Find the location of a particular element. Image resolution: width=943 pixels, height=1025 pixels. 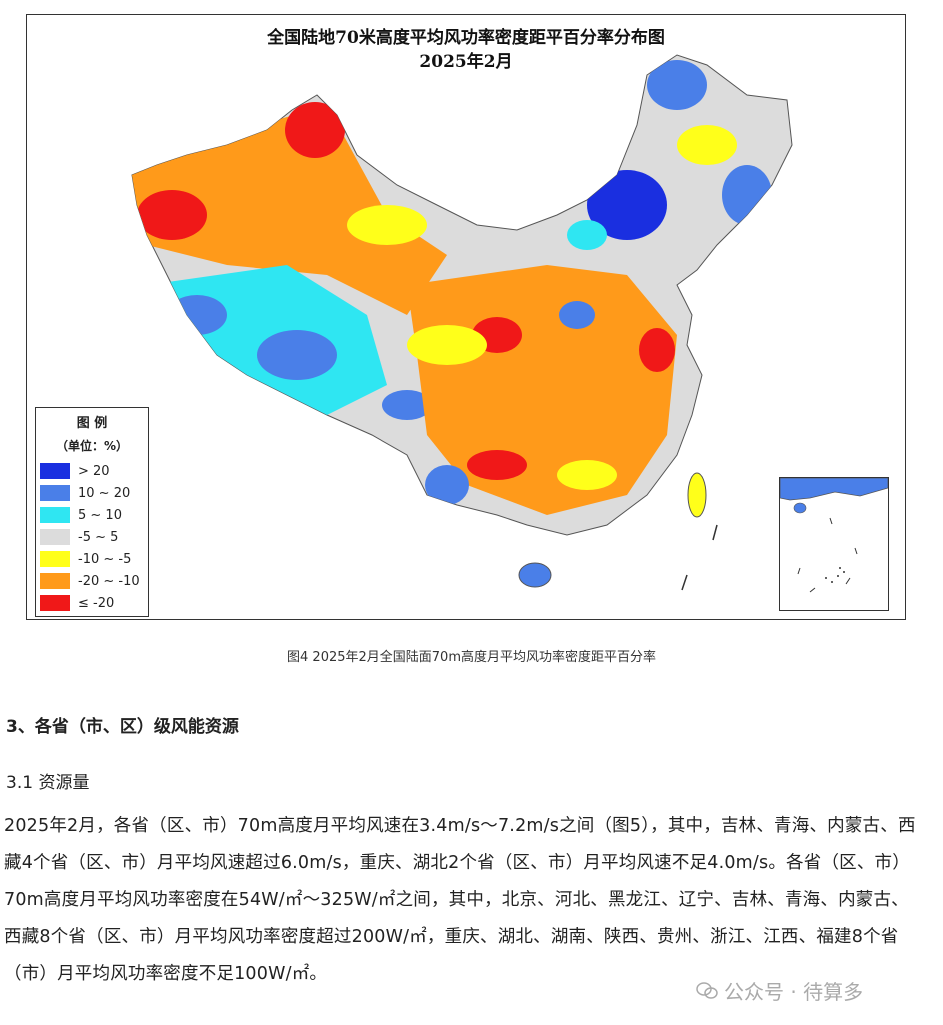

legend-item: -10 ~ -5 is located at coordinates (92, 559).